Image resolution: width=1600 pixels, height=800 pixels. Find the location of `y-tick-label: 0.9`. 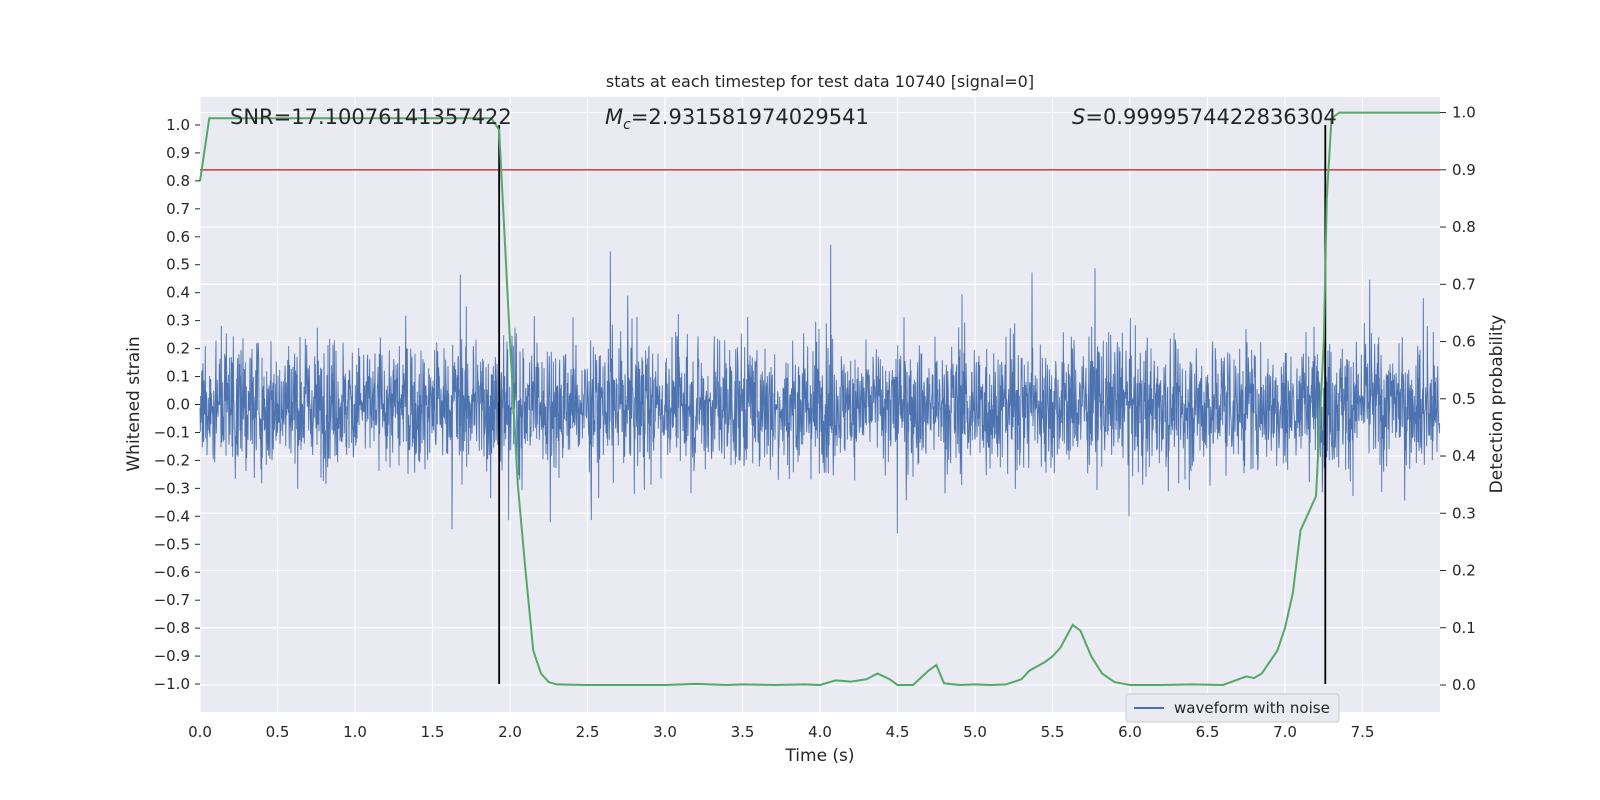

y-tick-label: 0.9 is located at coordinates (178, 153).